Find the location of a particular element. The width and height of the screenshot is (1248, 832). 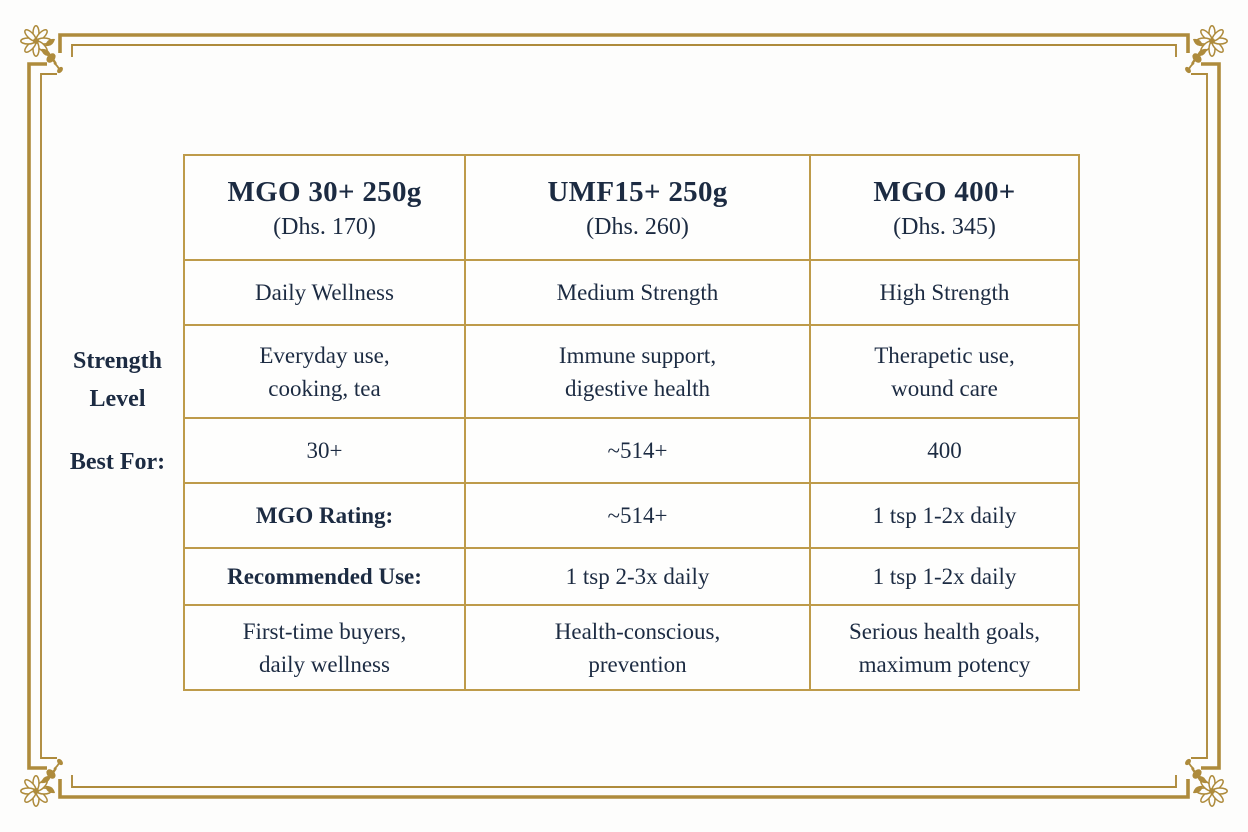

product-price: (Dhs. 260) is located at coordinates (637, 226).